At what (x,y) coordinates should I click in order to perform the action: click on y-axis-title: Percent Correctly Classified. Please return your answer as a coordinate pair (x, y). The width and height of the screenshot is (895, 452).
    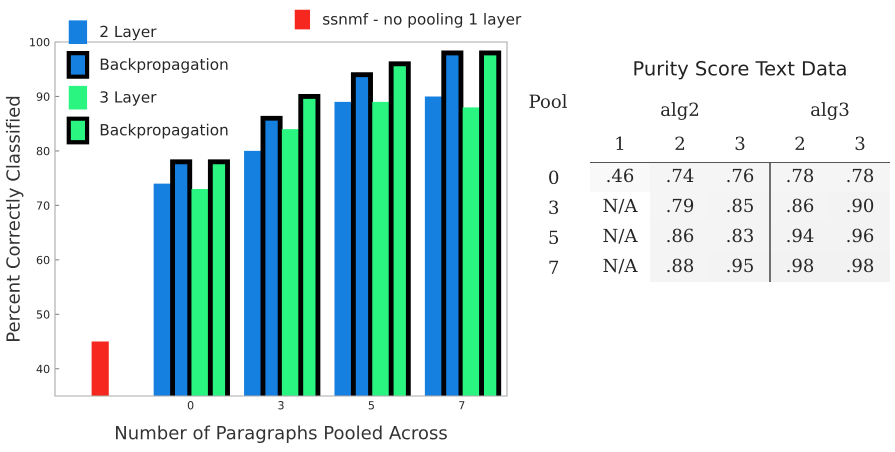
    Looking at the image, I should click on (15, 218).